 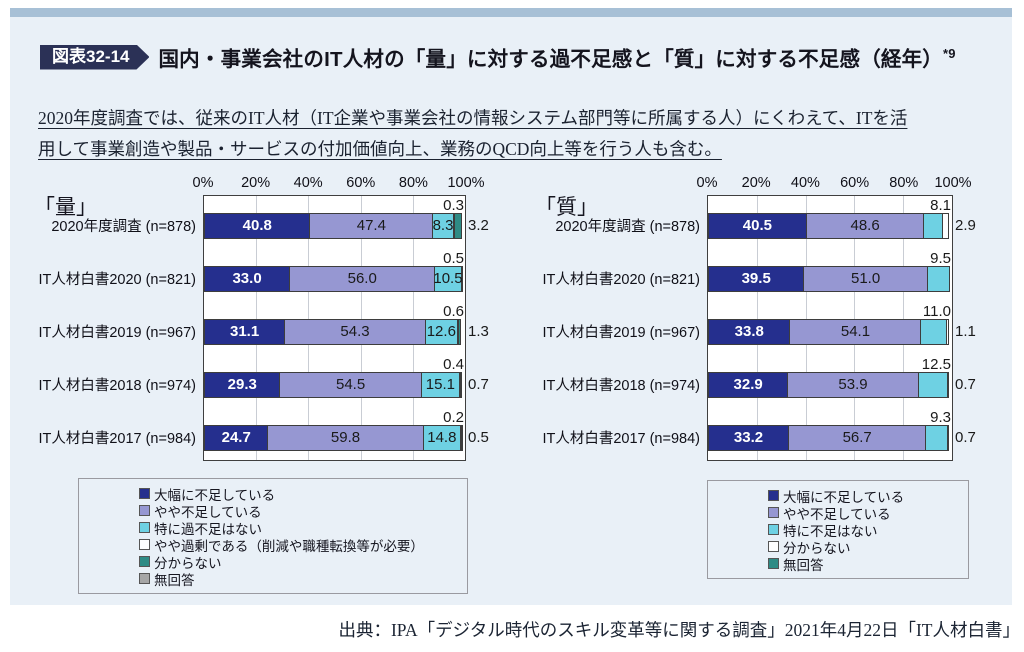 I want to click on above-value-label: 12.5, so click(x=936, y=364).